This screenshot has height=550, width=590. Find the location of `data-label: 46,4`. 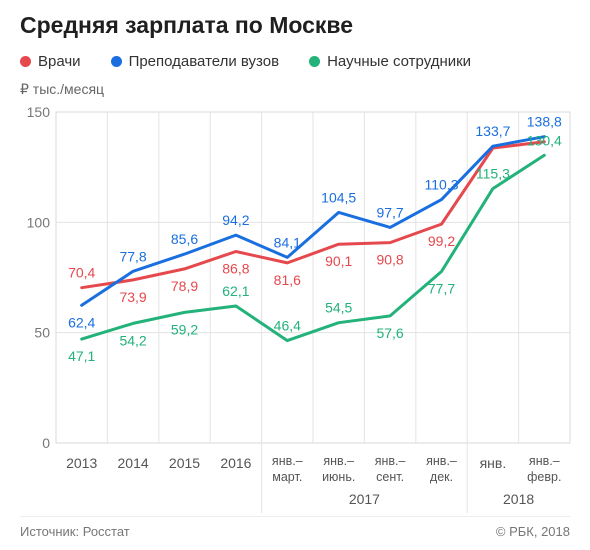

data-label: 46,4 is located at coordinates (287, 326).